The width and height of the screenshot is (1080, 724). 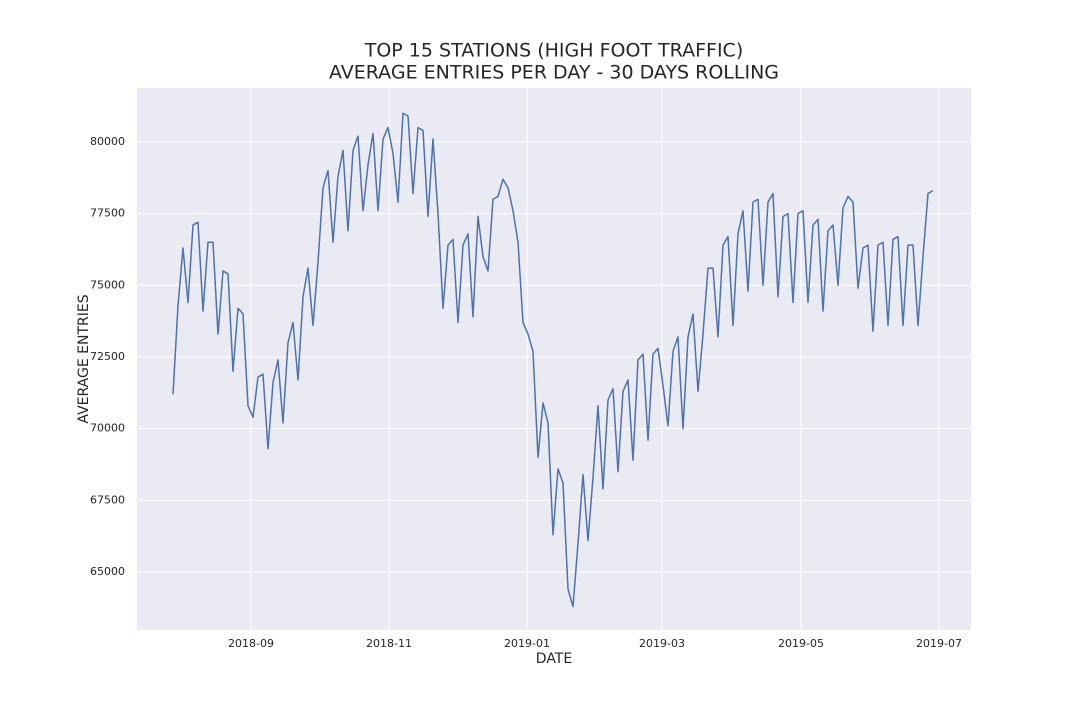 I want to click on chart-title: TOP 15 STATIONS (HIGH FOOT TRAFFIC), so click(x=553, y=51).